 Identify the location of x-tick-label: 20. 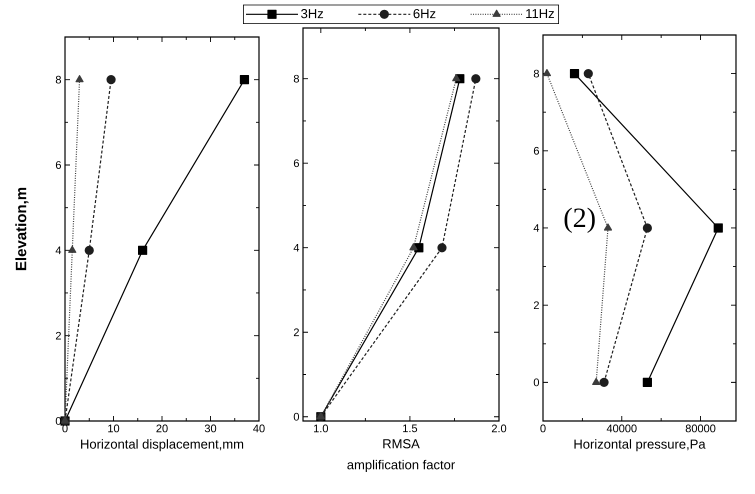
(162, 428).